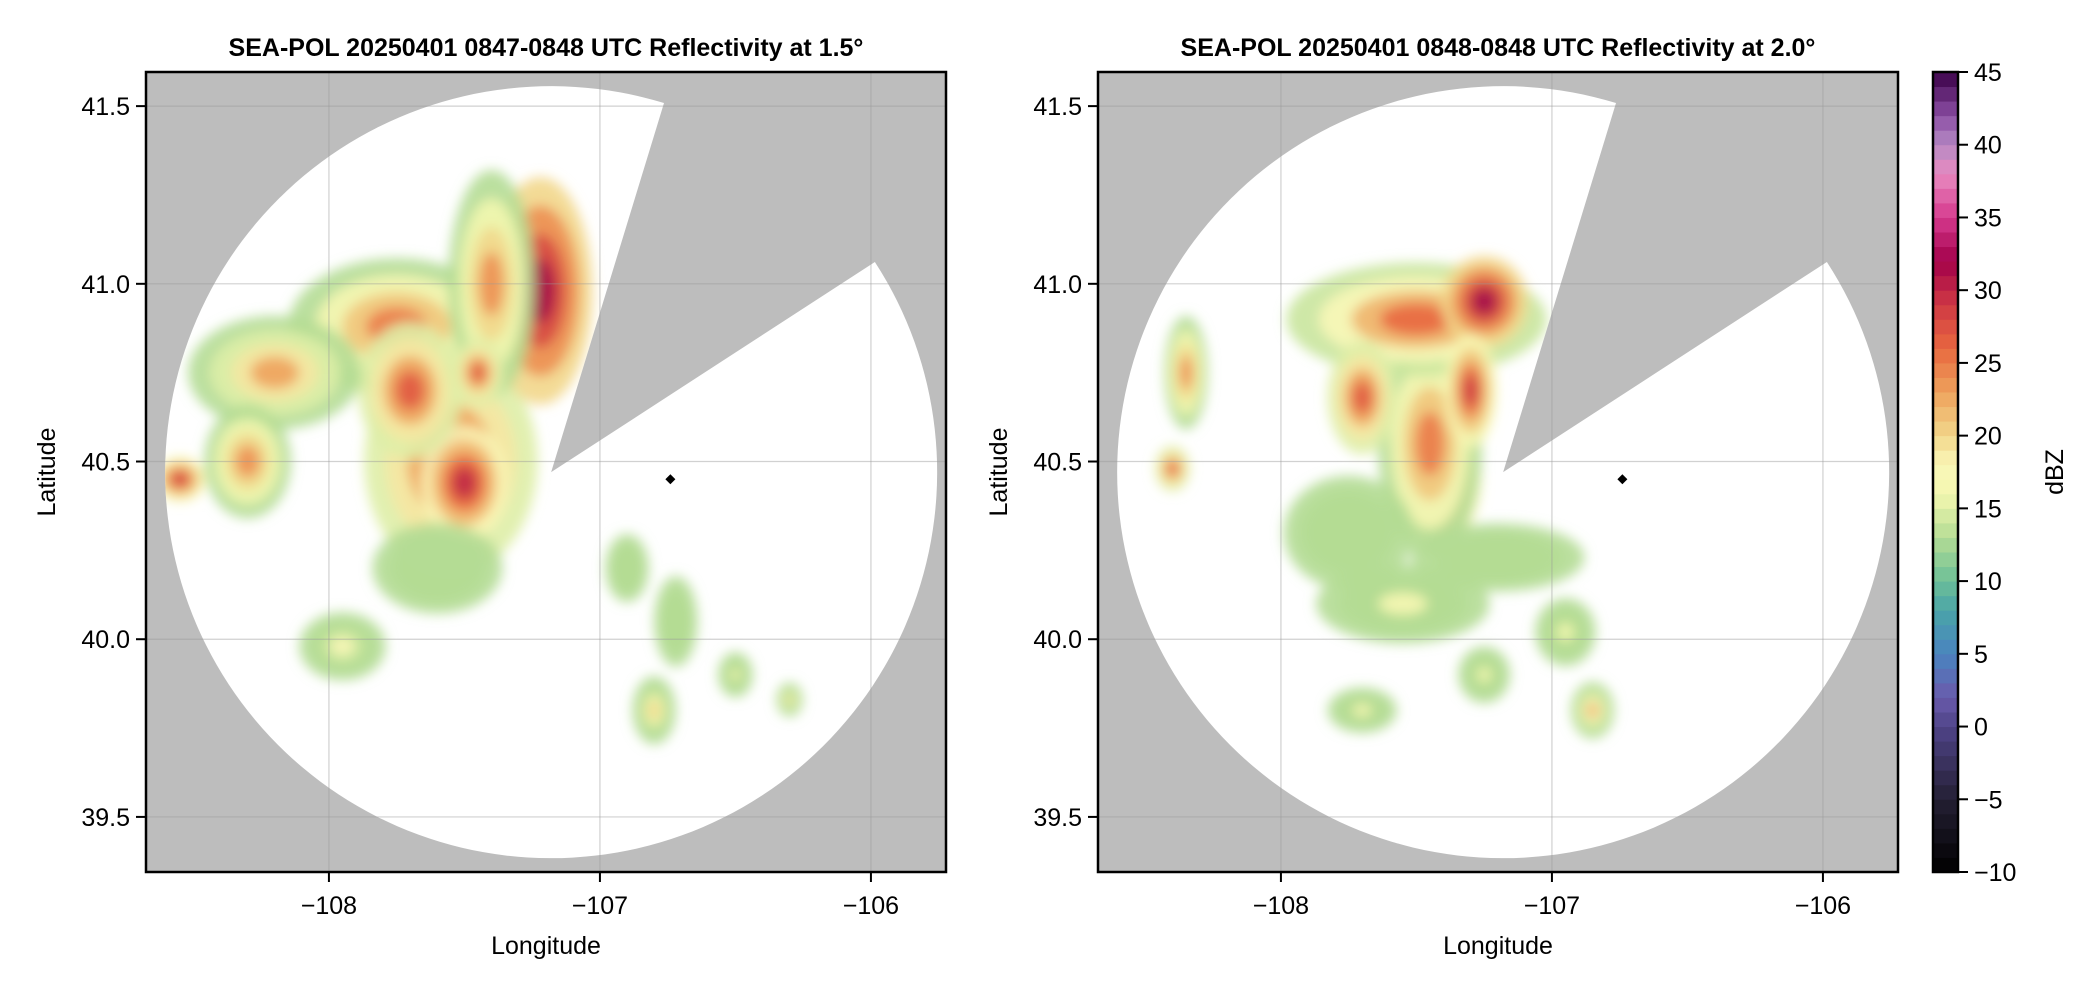 The image size is (2096, 990). I want to click on x-tick-label: −108, so click(329, 906).